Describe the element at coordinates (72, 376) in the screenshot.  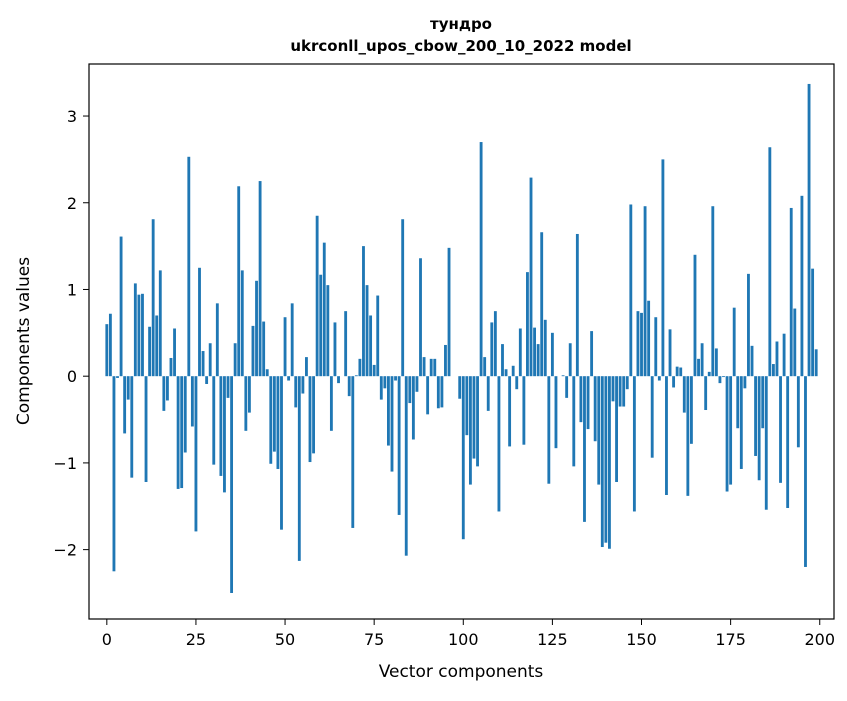
I see `y-tick-label: 0` at that location.